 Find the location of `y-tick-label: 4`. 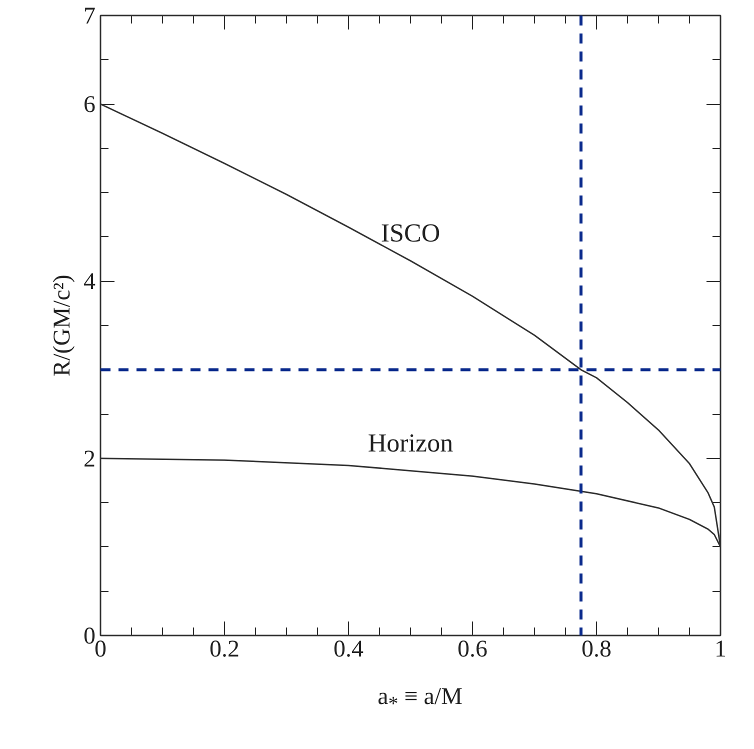

y-tick-label: 4 is located at coordinates (90, 282).